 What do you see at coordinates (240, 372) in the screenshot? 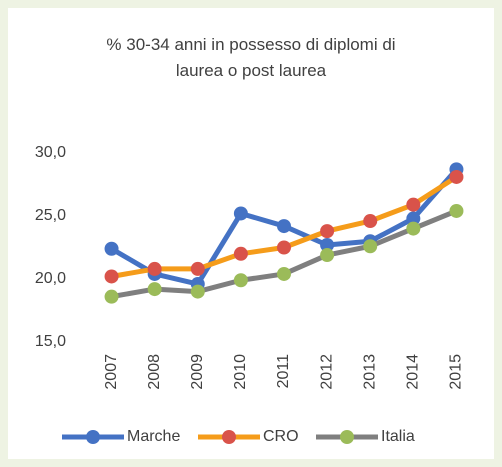
I see `x-tick-label: 2010` at bounding box center [240, 372].